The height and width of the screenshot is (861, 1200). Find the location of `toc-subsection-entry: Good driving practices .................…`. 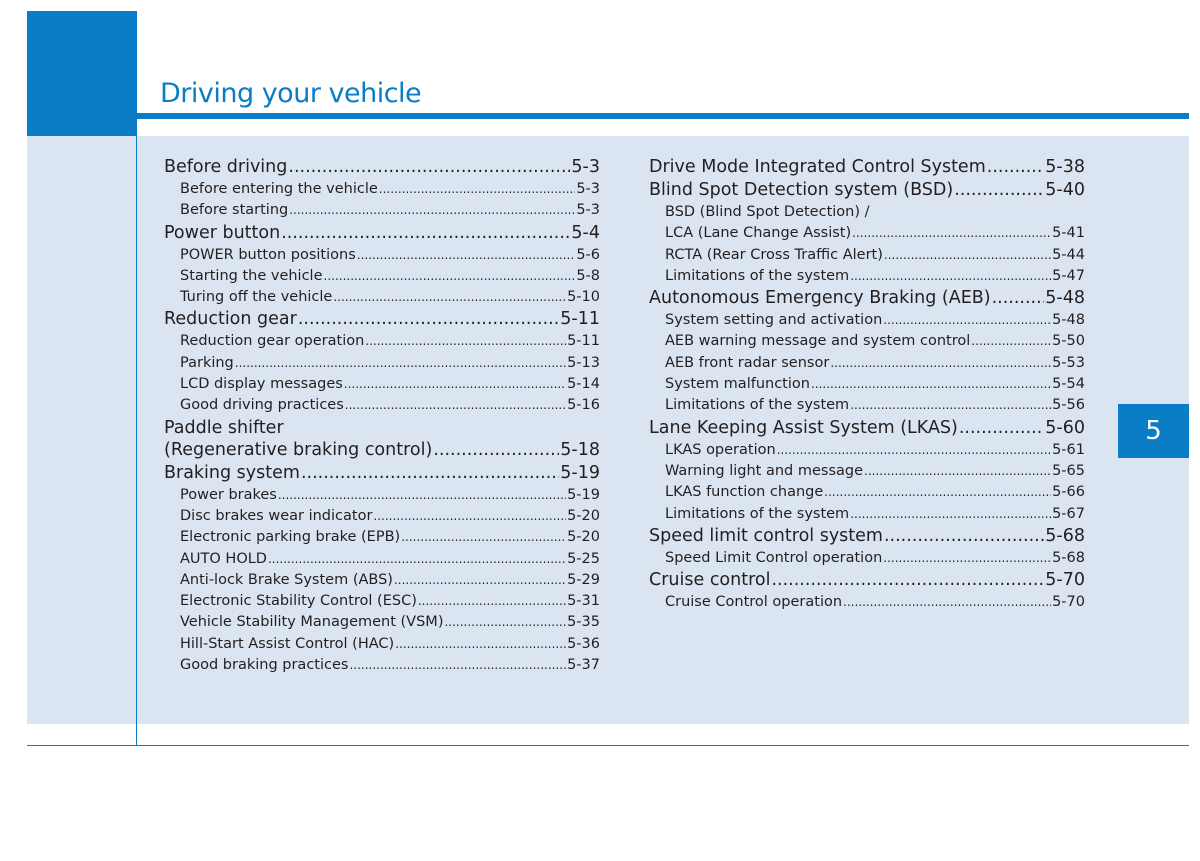

toc-subsection-entry: Good driving practices .................… is located at coordinates (382, 405).